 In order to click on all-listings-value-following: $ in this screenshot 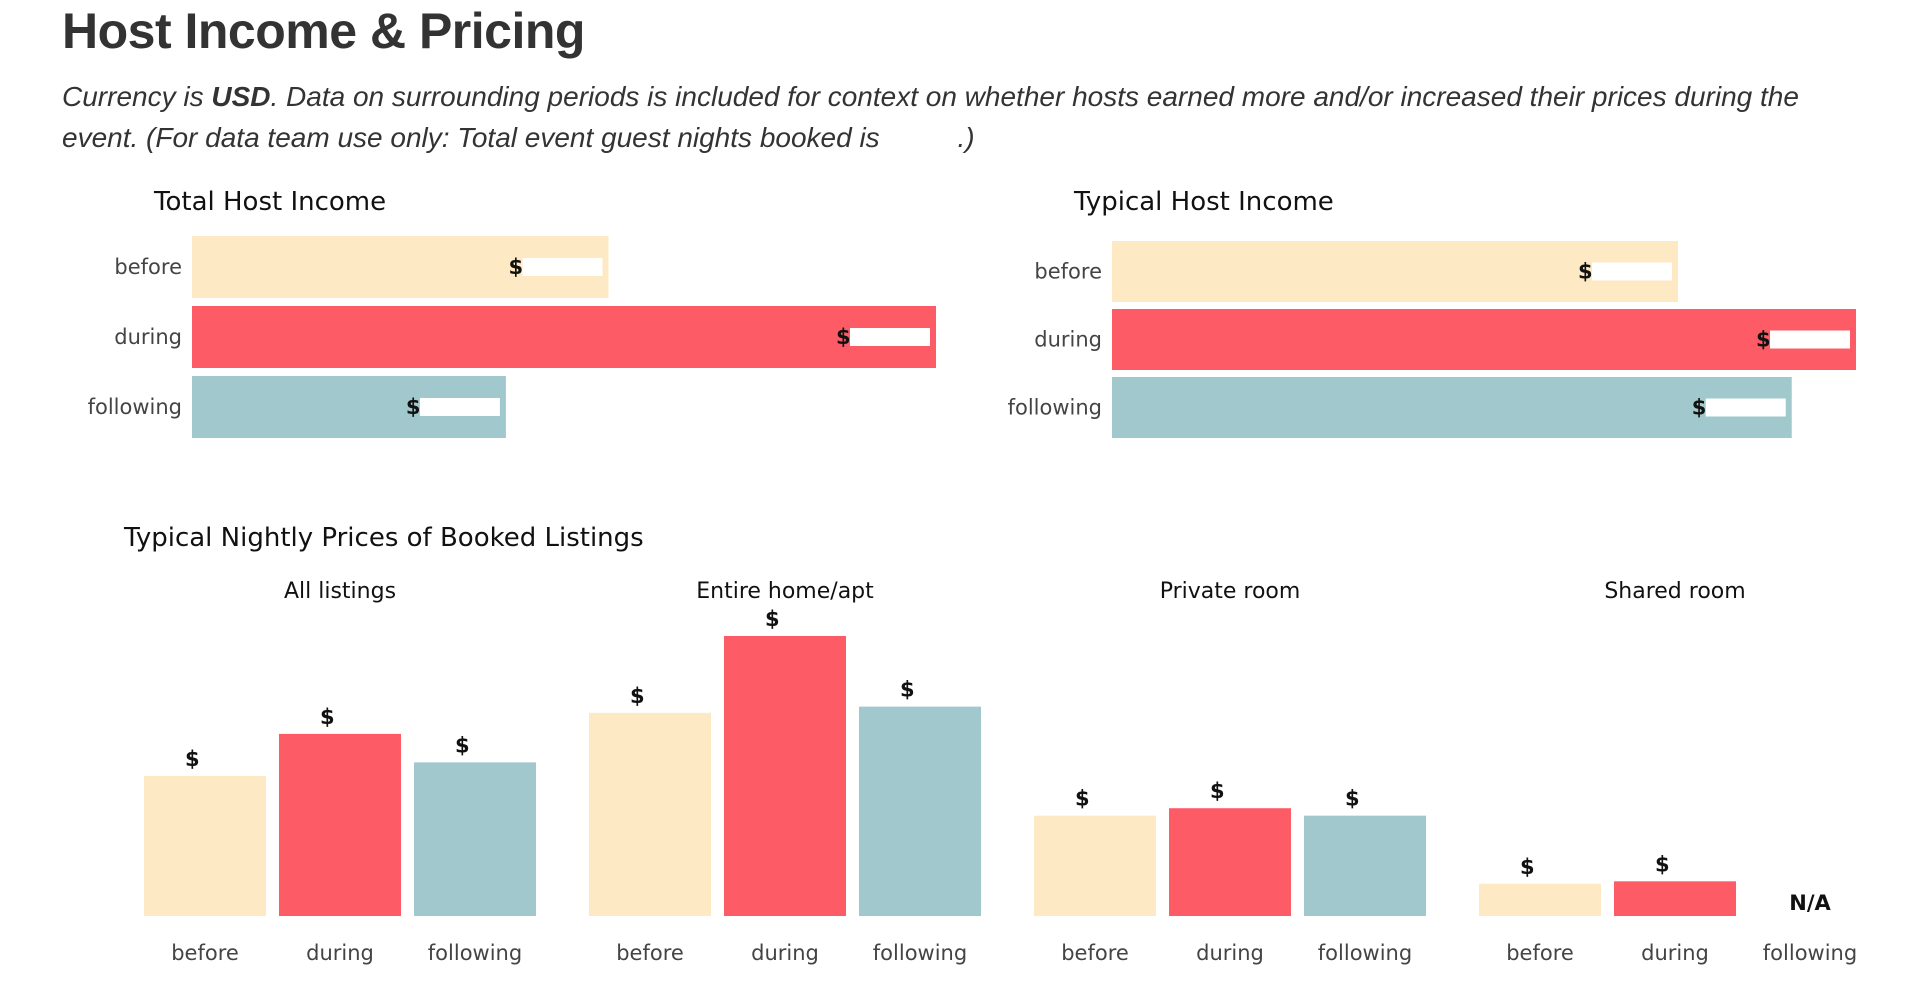, I will do `click(462, 745)`.